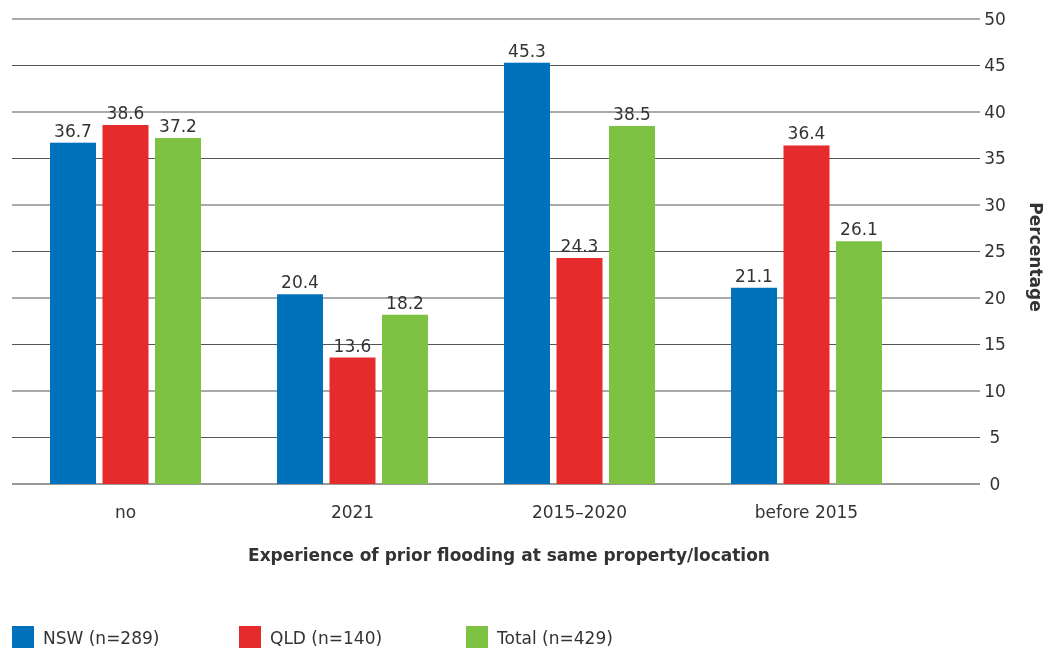 This screenshot has width=1061, height=652. What do you see at coordinates (995, 437) in the screenshot?
I see `y-tick-label: 5` at bounding box center [995, 437].